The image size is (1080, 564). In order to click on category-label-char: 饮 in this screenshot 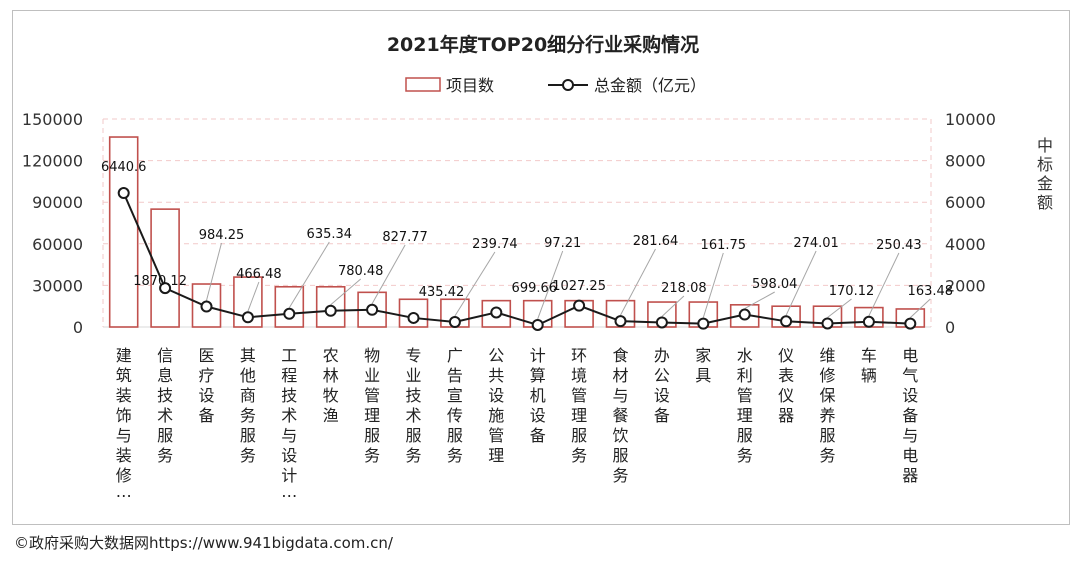, I will do `click(620, 435)`.